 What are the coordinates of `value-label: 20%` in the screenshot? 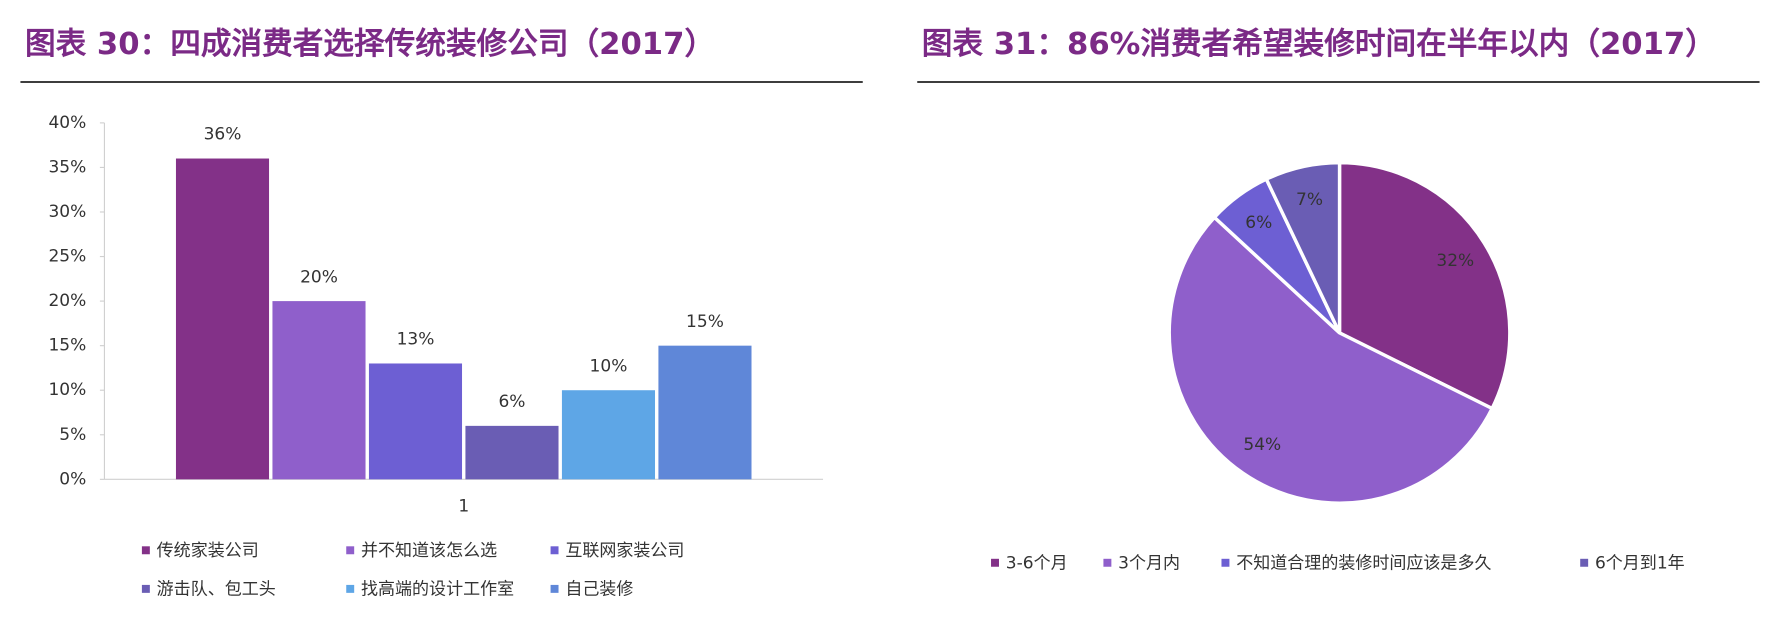 It's located at (319, 277).